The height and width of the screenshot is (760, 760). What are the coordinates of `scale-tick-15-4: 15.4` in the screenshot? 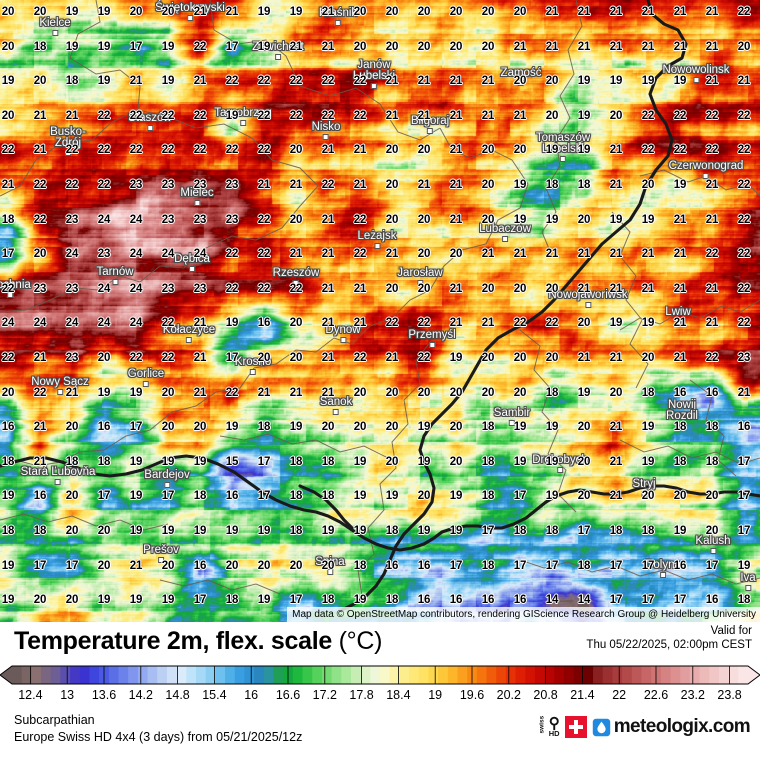 It's located at (214, 695).